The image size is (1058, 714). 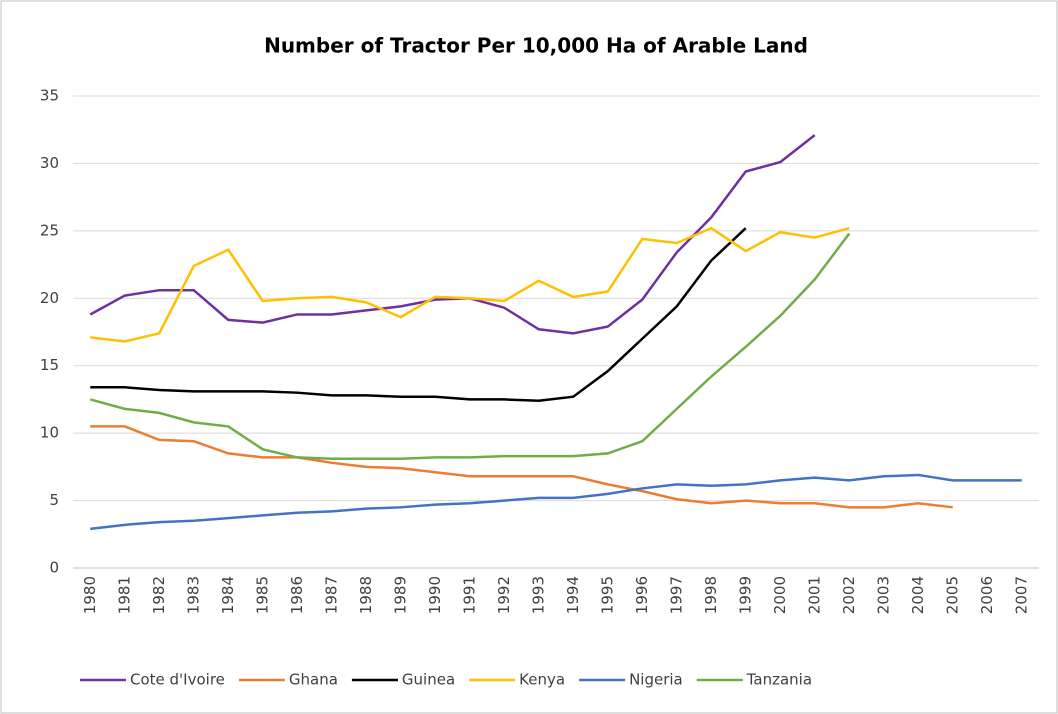 I want to click on x-tick-label: 1994, so click(x=573, y=595).